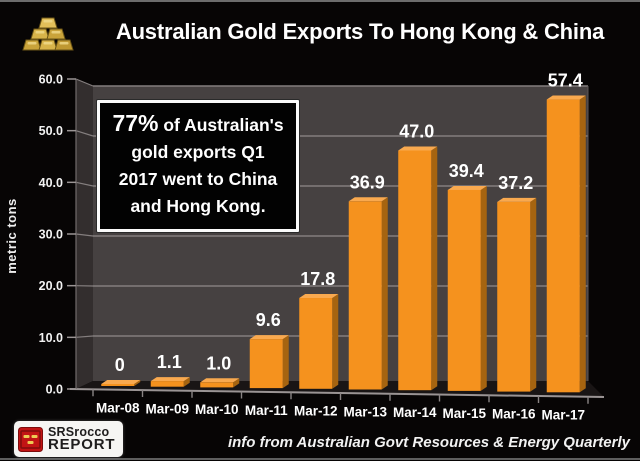  Describe the element at coordinates (120, 365) in the screenshot. I see `bar-value-label: 0` at that location.